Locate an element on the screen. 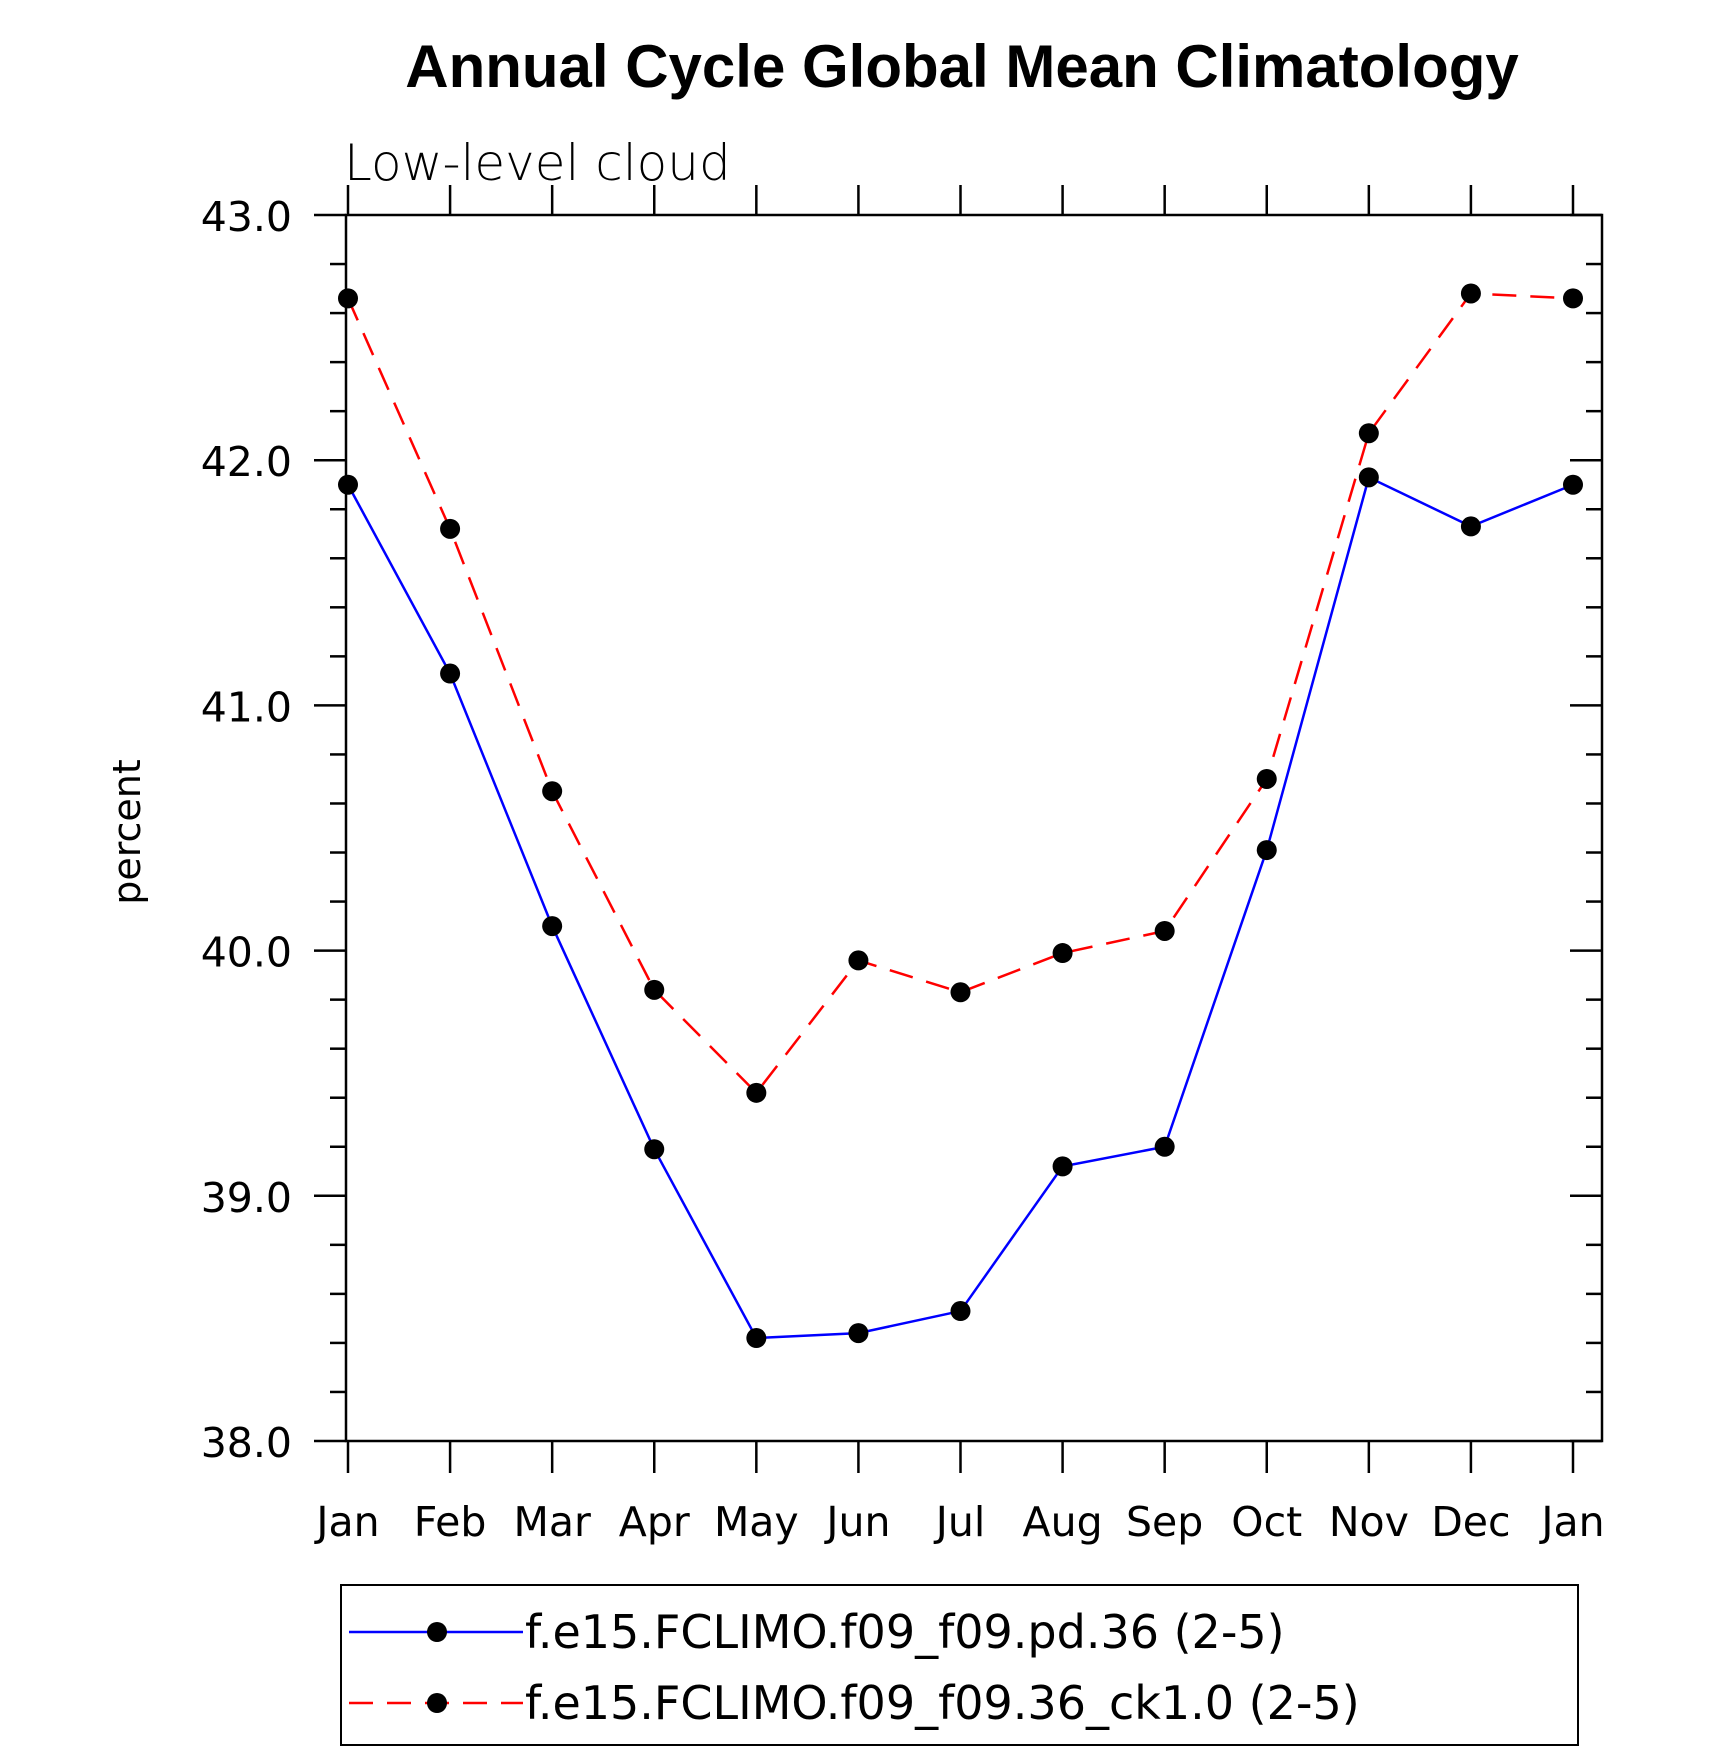  y-tick-label: 42.0 is located at coordinates (246, 462).